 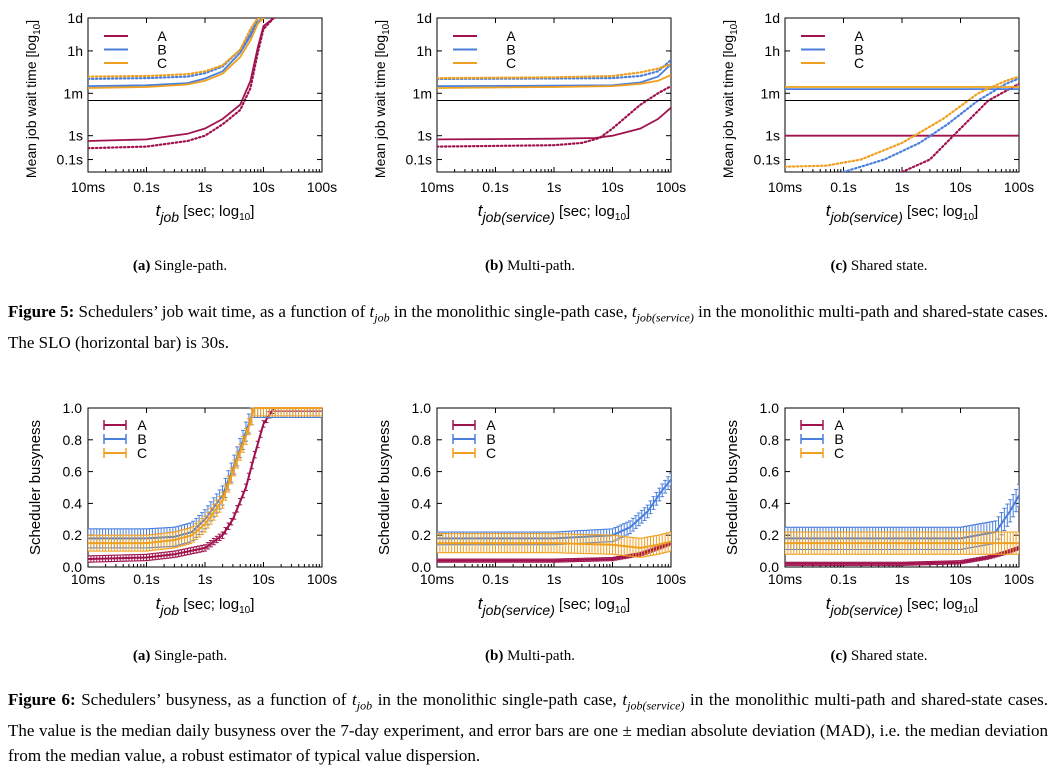 I want to click on fig6a-xlabel-sub: job, so click(x=168, y=610).